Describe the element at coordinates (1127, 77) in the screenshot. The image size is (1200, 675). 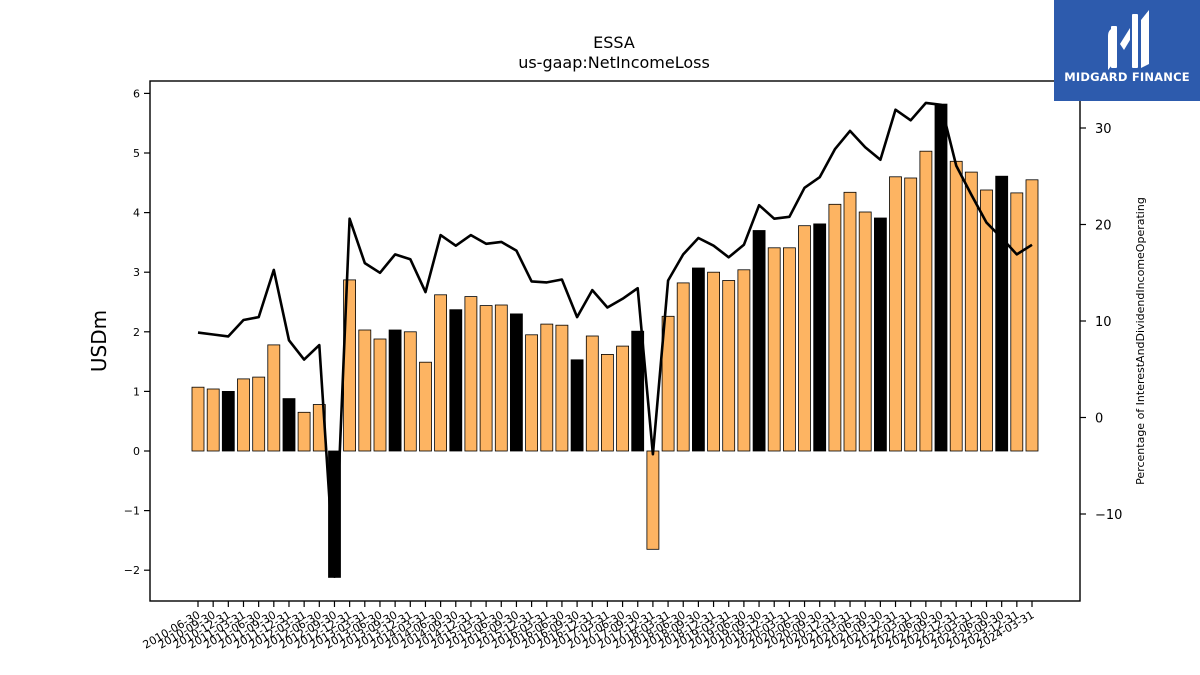
I see `brand-name: MIDGARD FINANCE` at that location.